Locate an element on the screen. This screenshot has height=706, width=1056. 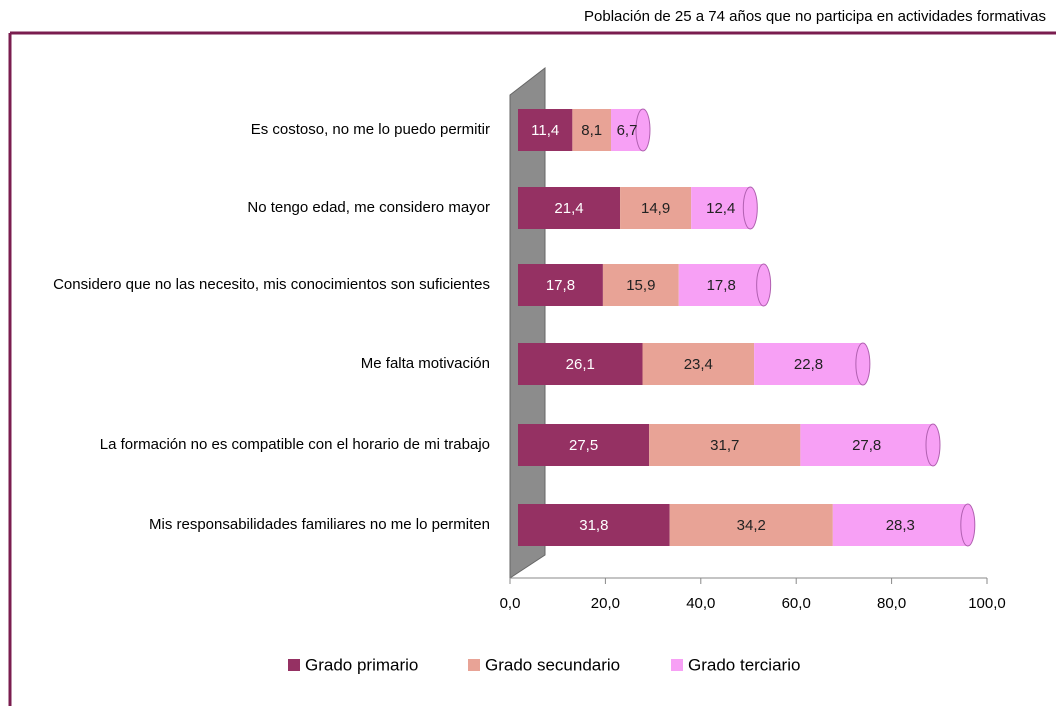
category-text: Me falta motivación is located at coordinates (425, 363).